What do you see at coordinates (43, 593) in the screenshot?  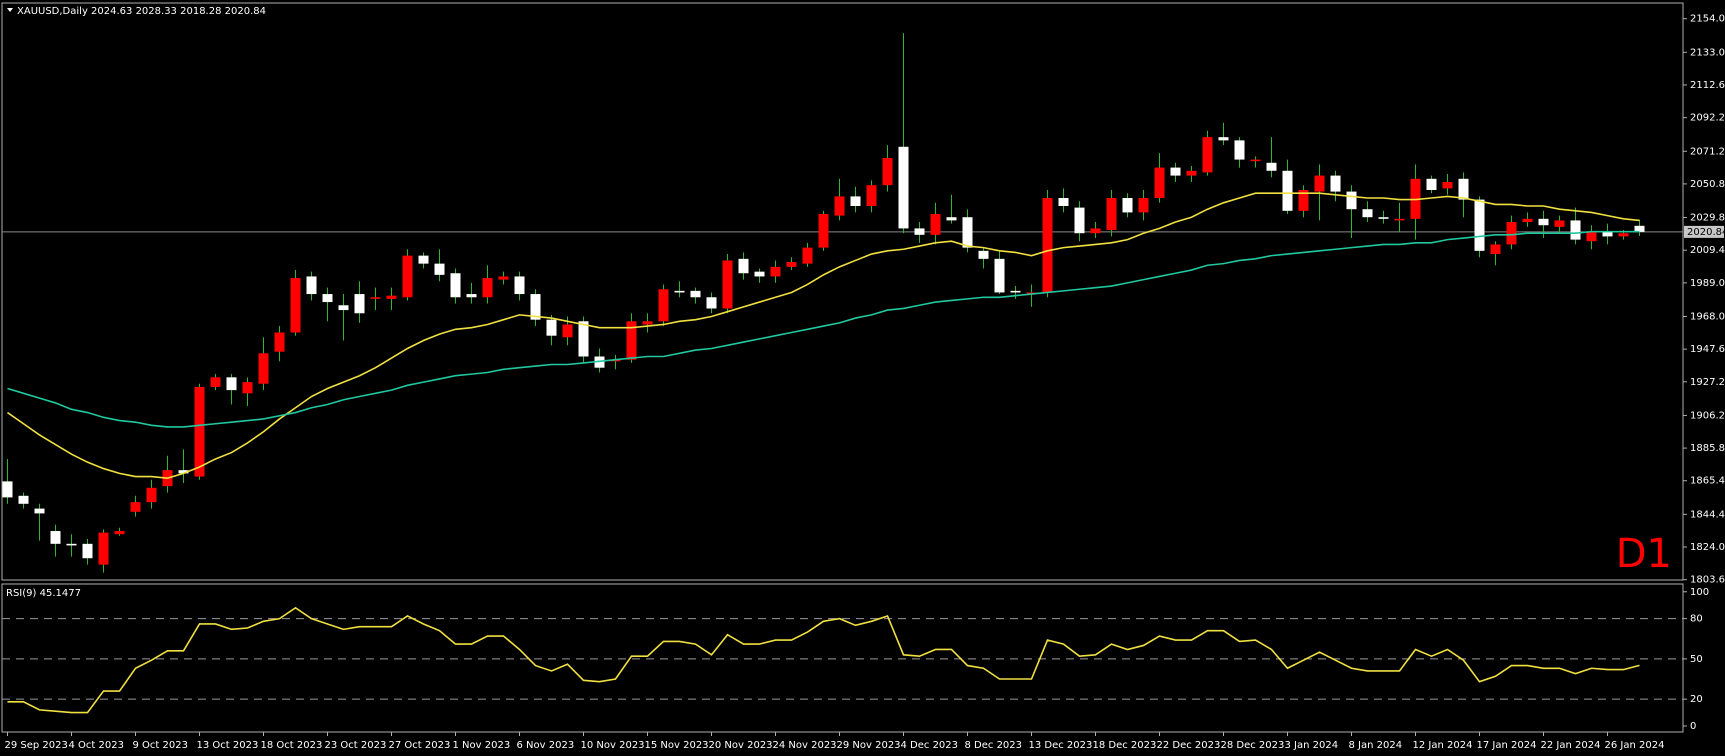 I see `rsi-title: RSI(9) 45.1477` at bounding box center [43, 593].